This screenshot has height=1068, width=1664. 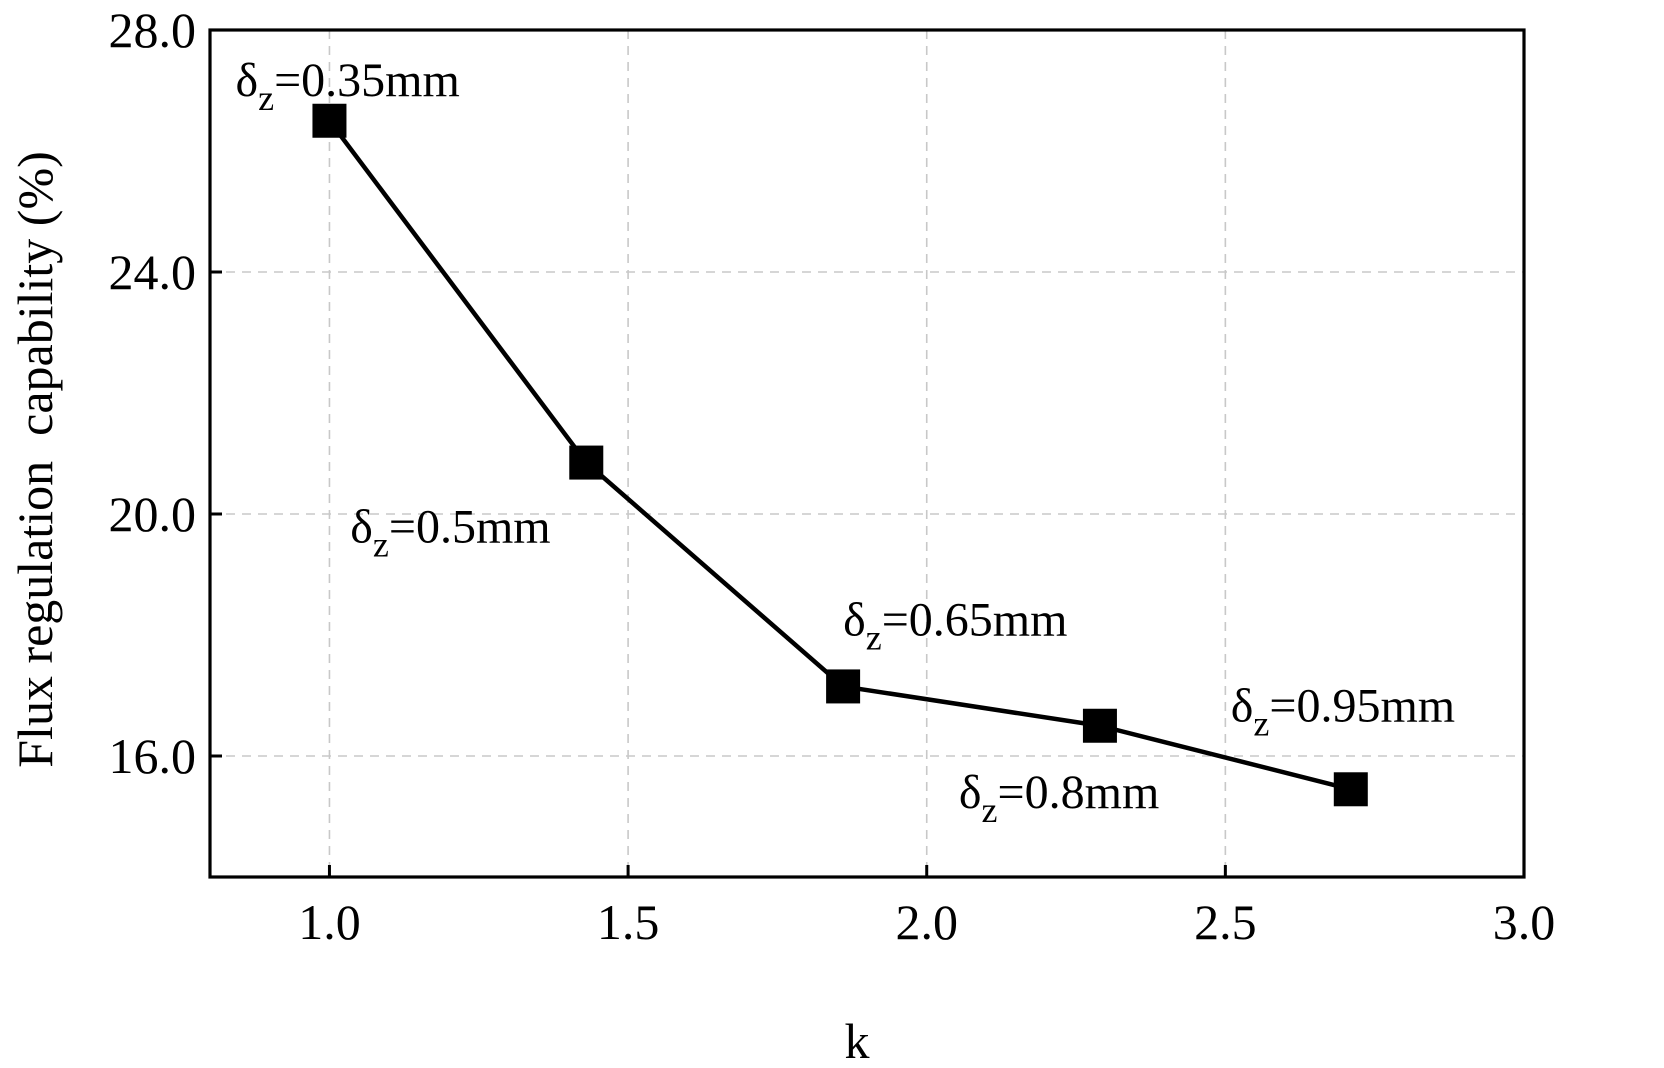 What do you see at coordinates (153, 514) in the screenshot?
I see `y-tick-label: 20.0` at bounding box center [153, 514].